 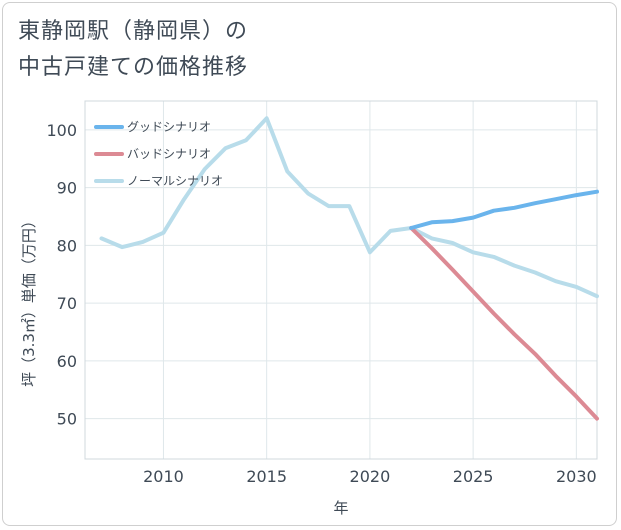 I want to click on series-line-bad, so click(x=504, y=323).